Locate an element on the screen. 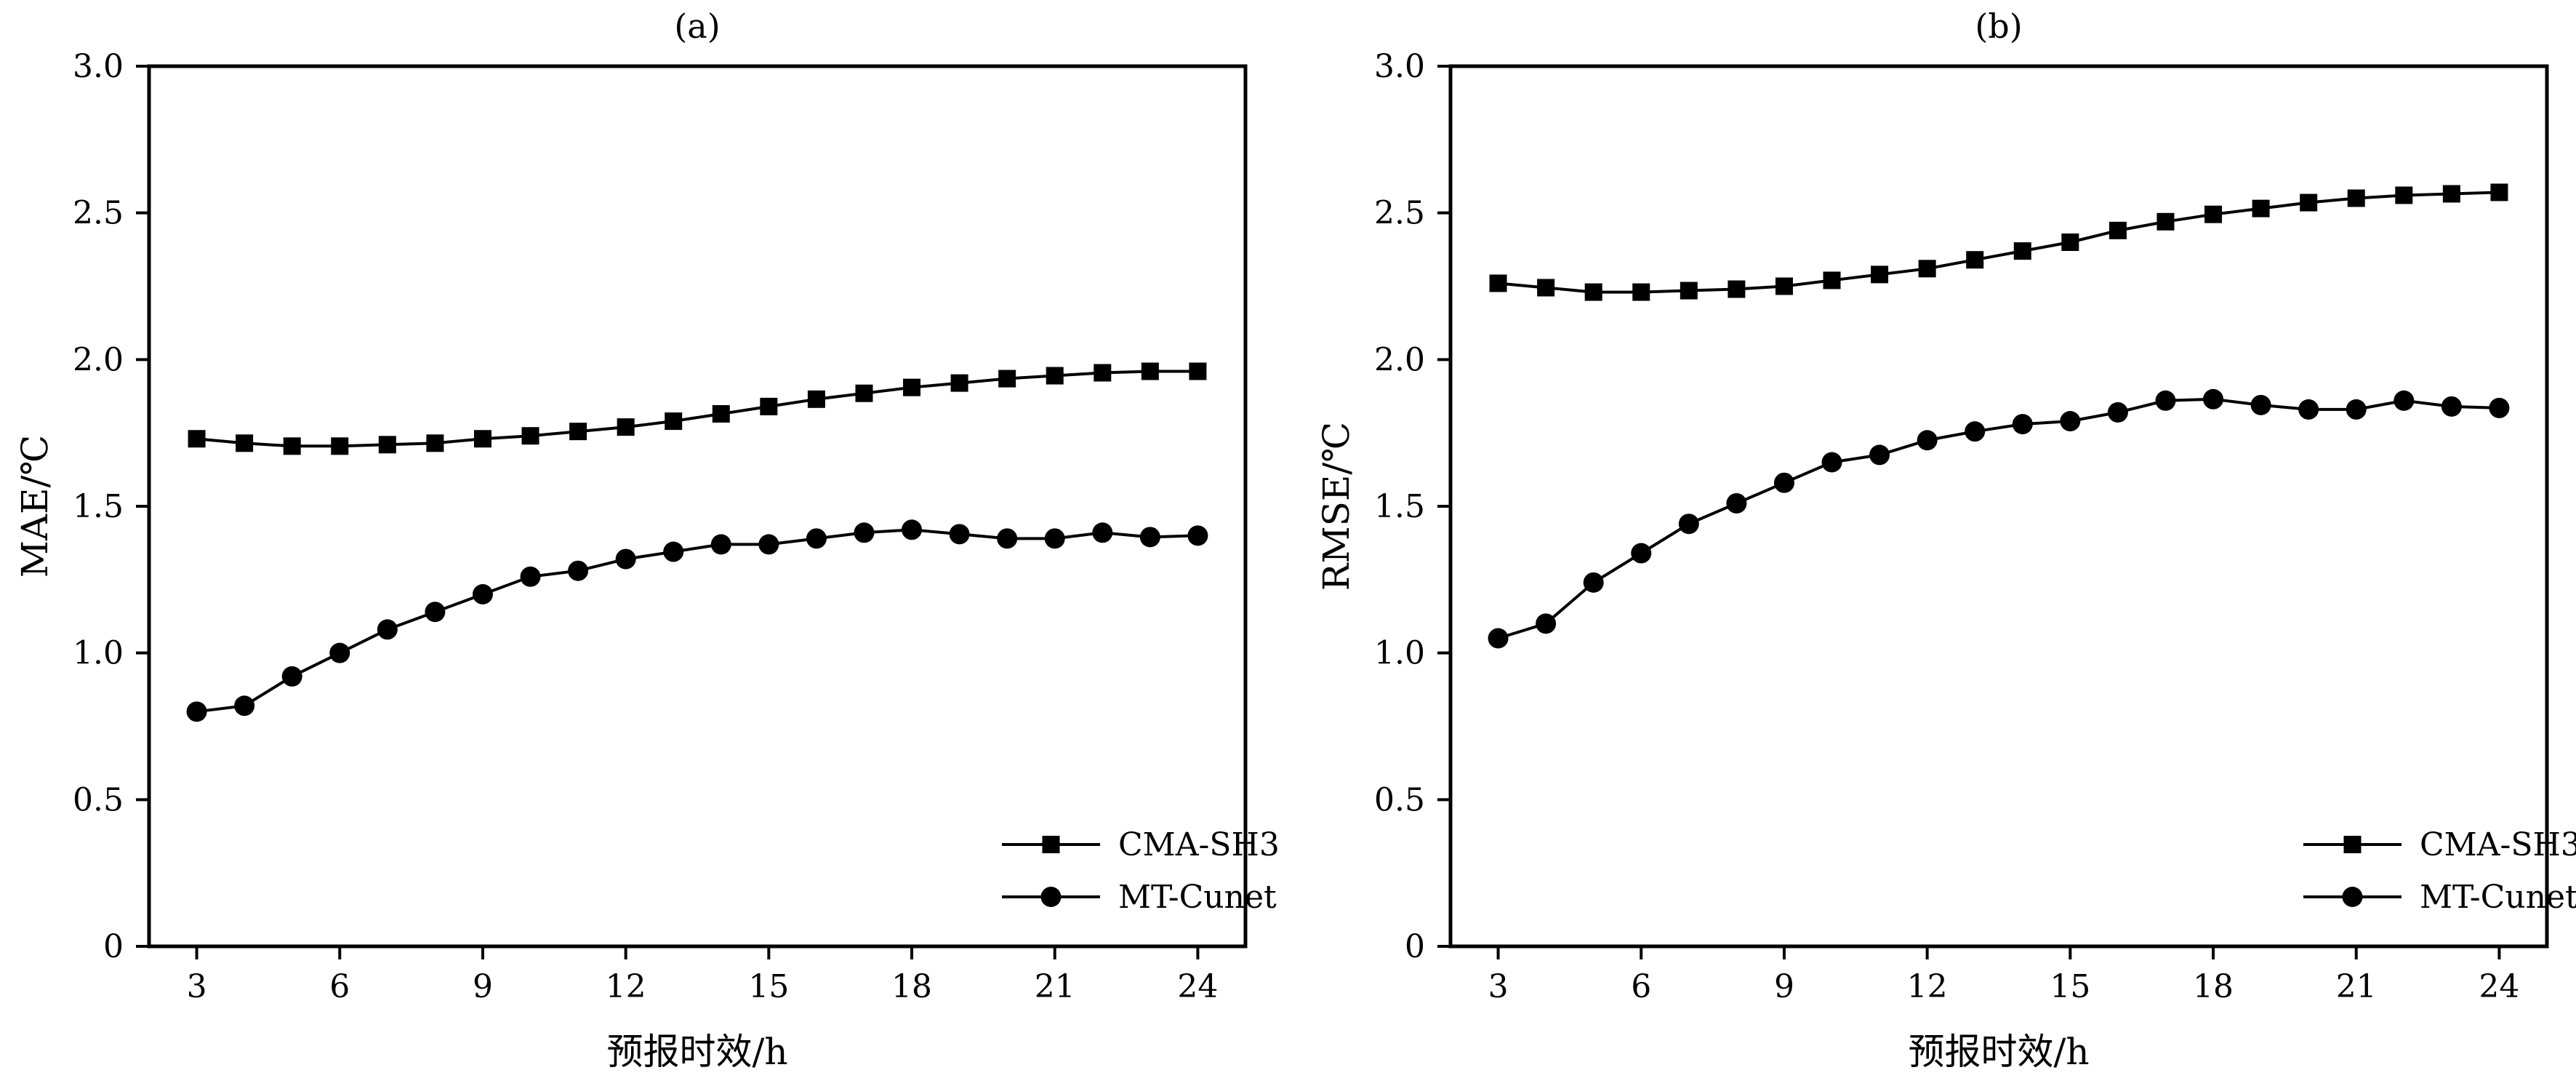 This screenshot has height=1078, width=2576. y-tick-label-a-0: 0 is located at coordinates (114, 946).